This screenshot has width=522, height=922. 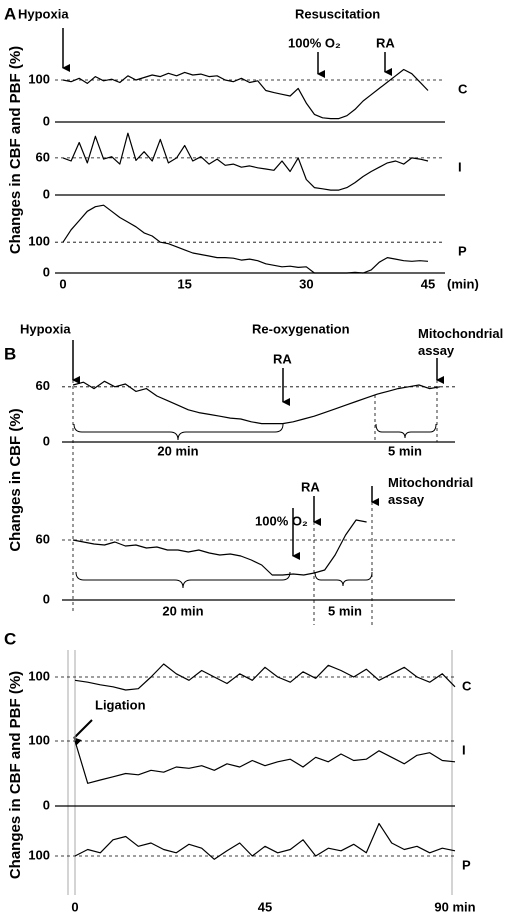 What do you see at coordinates (306, 283) in the screenshot?
I see `x-tick-label: 30` at bounding box center [306, 283].